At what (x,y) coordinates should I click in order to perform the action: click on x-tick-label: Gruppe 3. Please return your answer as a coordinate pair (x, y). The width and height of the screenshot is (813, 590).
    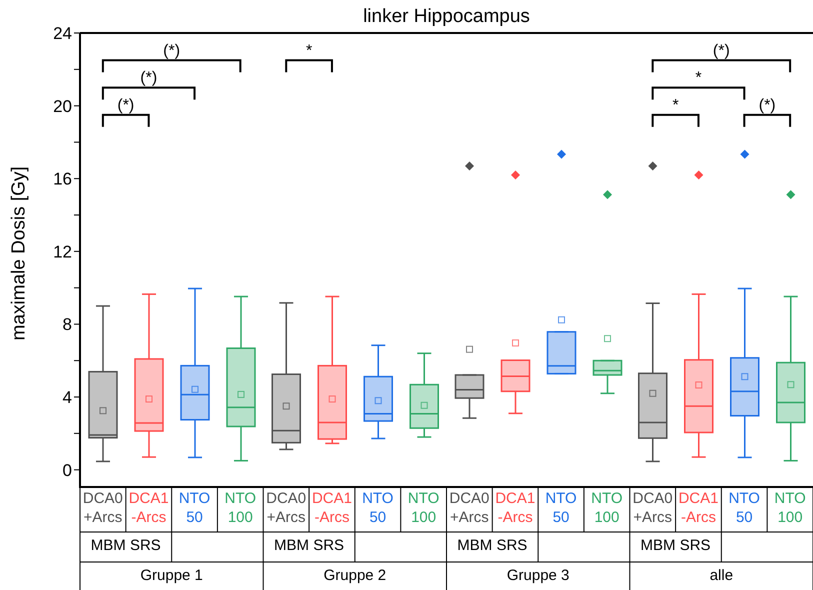
    Looking at the image, I should click on (538, 575).